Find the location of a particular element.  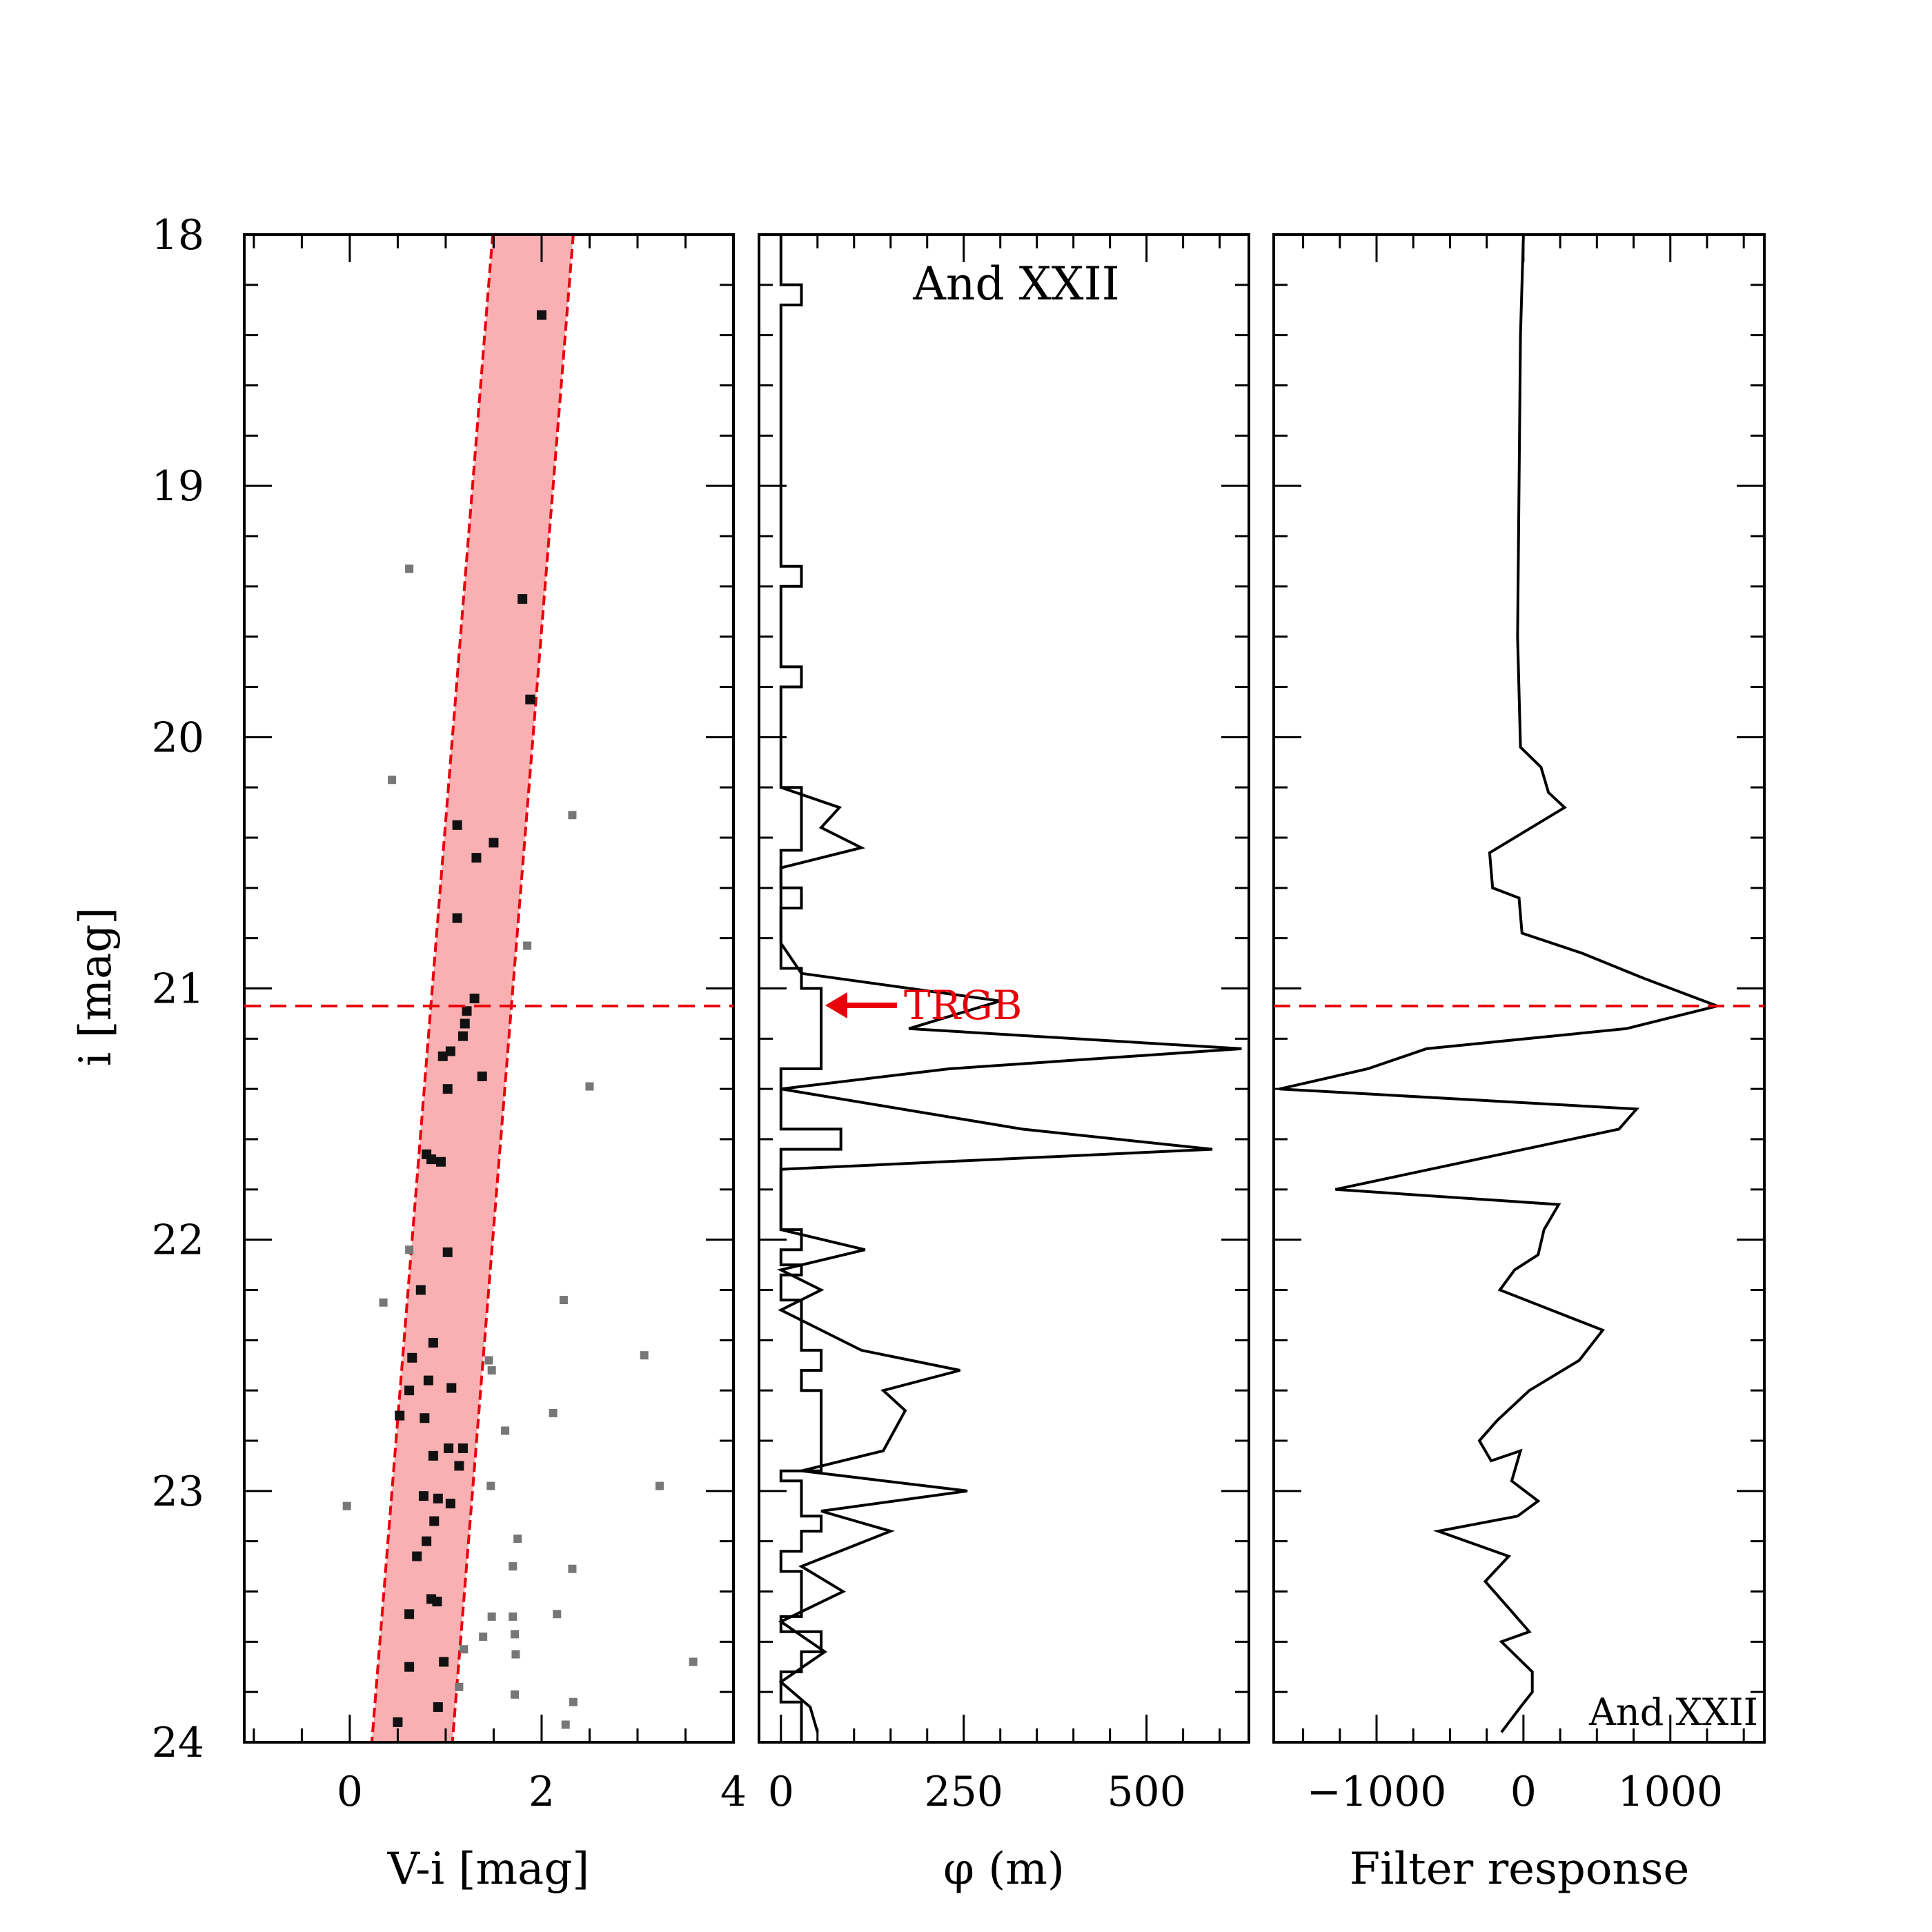

x-tick-label: 250 is located at coordinates (963, 1792).